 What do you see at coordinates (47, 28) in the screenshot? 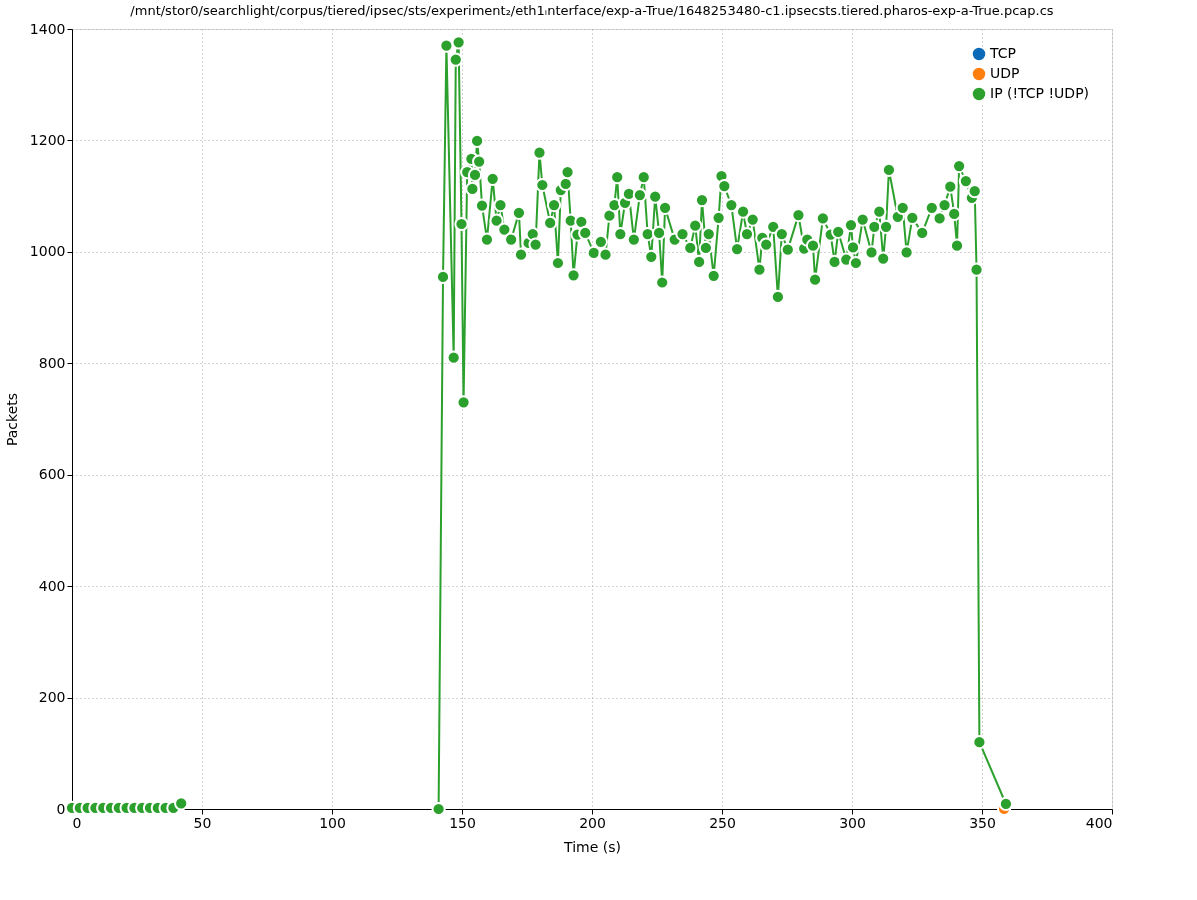
I see `y-tick-label: 1400` at bounding box center [47, 28].